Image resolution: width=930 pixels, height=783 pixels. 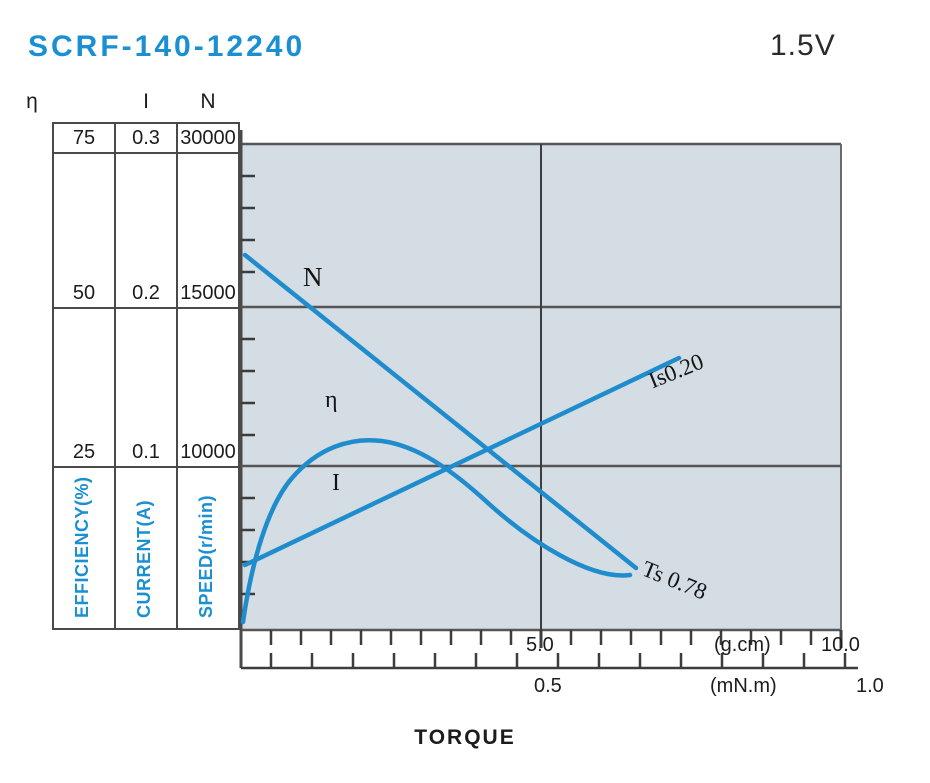 What do you see at coordinates (208, 293) in the screenshot?
I see `scale-value-speed-15000: 15000` at bounding box center [208, 293].